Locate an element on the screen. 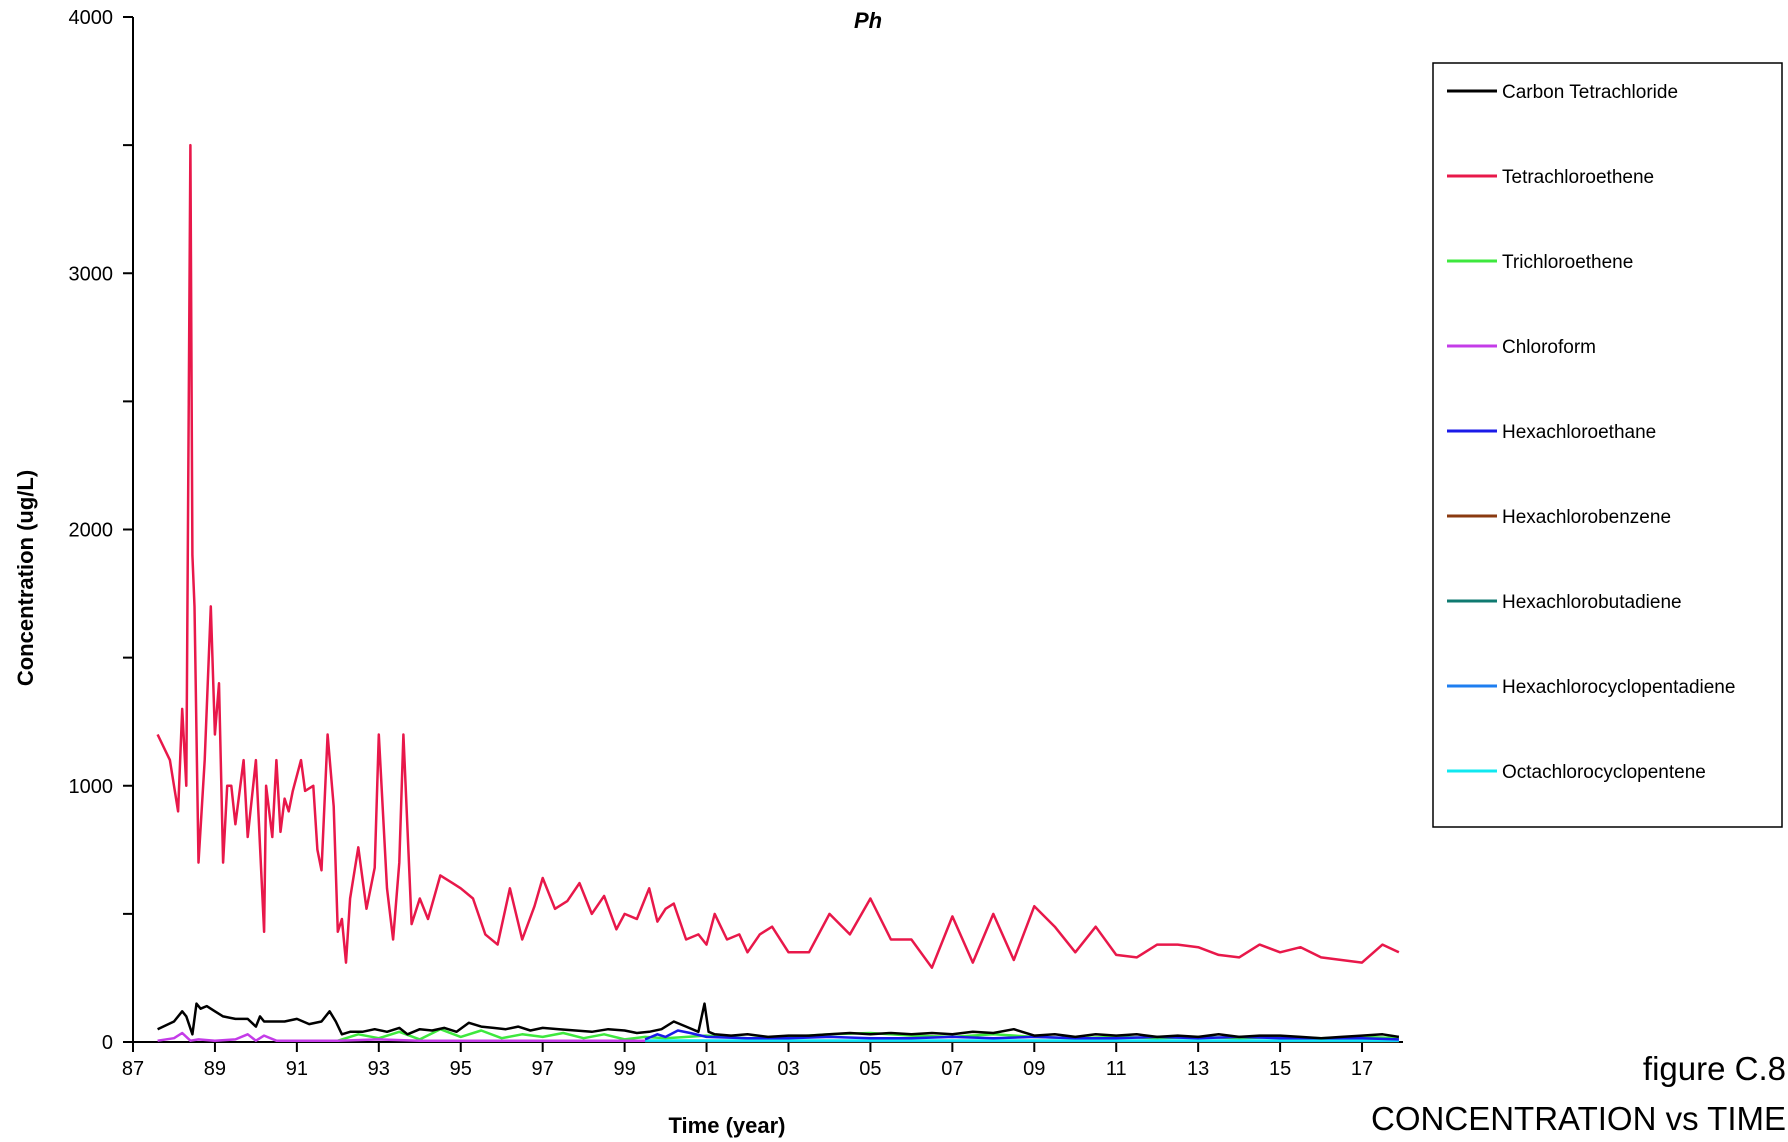 Image resolution: width=1788 pixels, height=1142 pixels. x-tick-label: 03 is located at coordinates (788, 1069).